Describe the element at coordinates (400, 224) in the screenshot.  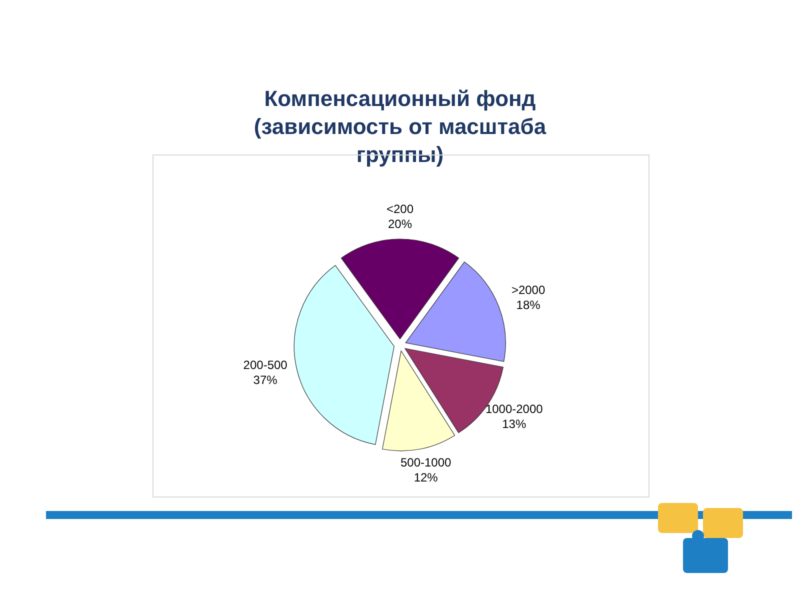
I see `data-label: 20%` at that location.